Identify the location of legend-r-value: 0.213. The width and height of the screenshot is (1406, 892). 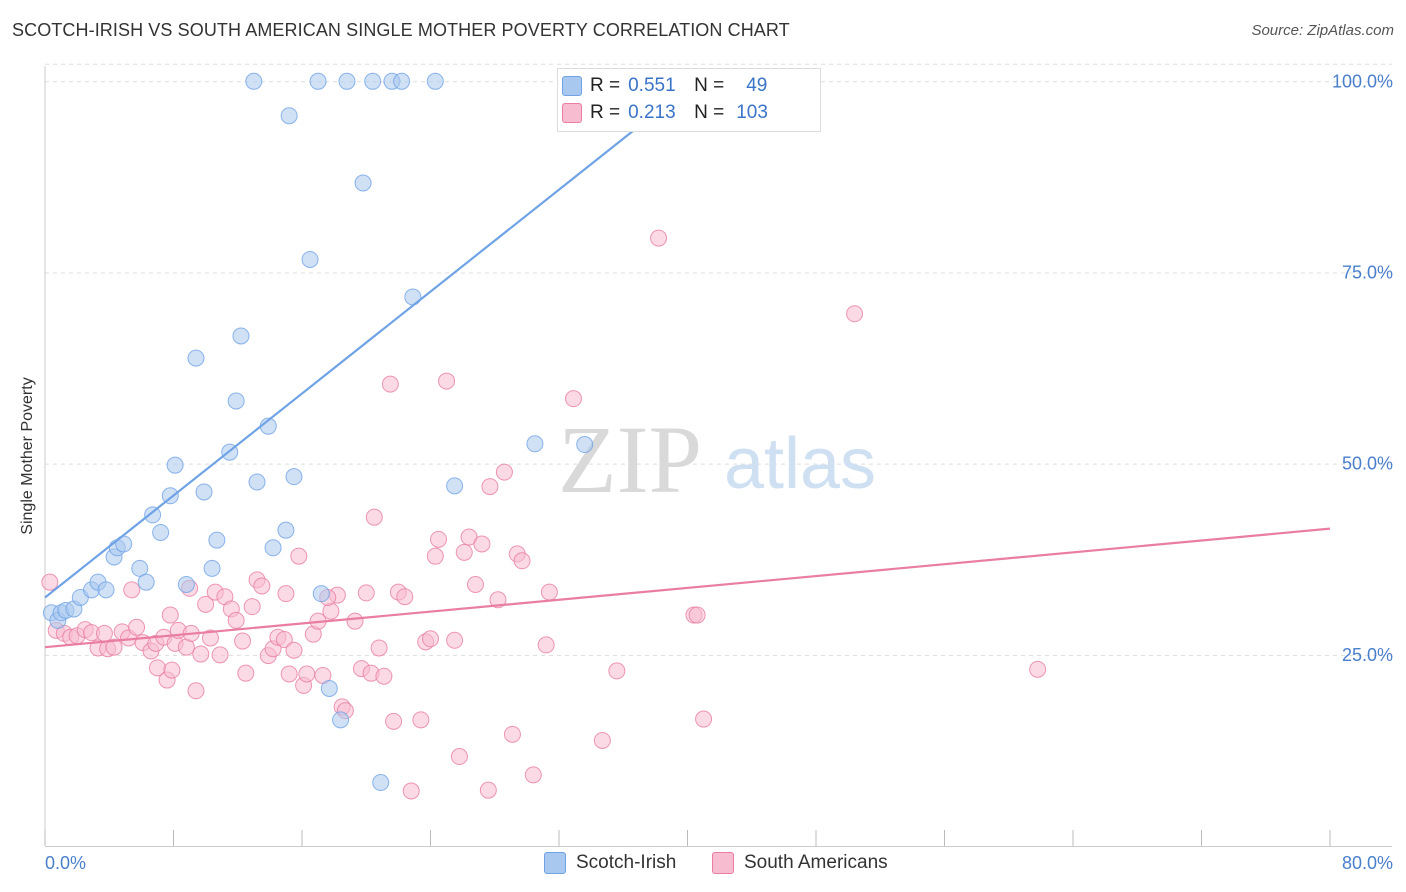
(652, 112).